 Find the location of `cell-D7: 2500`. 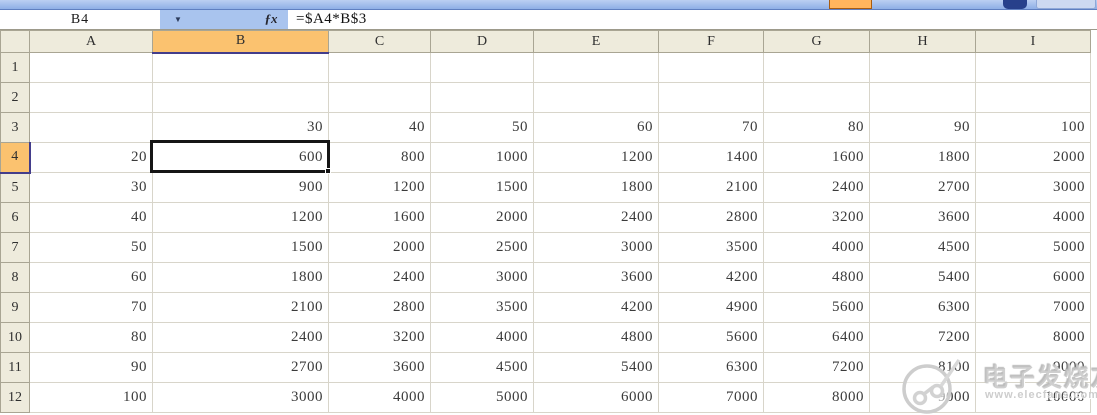

cell-D7: 2500 is located at coordinates (482, 247).